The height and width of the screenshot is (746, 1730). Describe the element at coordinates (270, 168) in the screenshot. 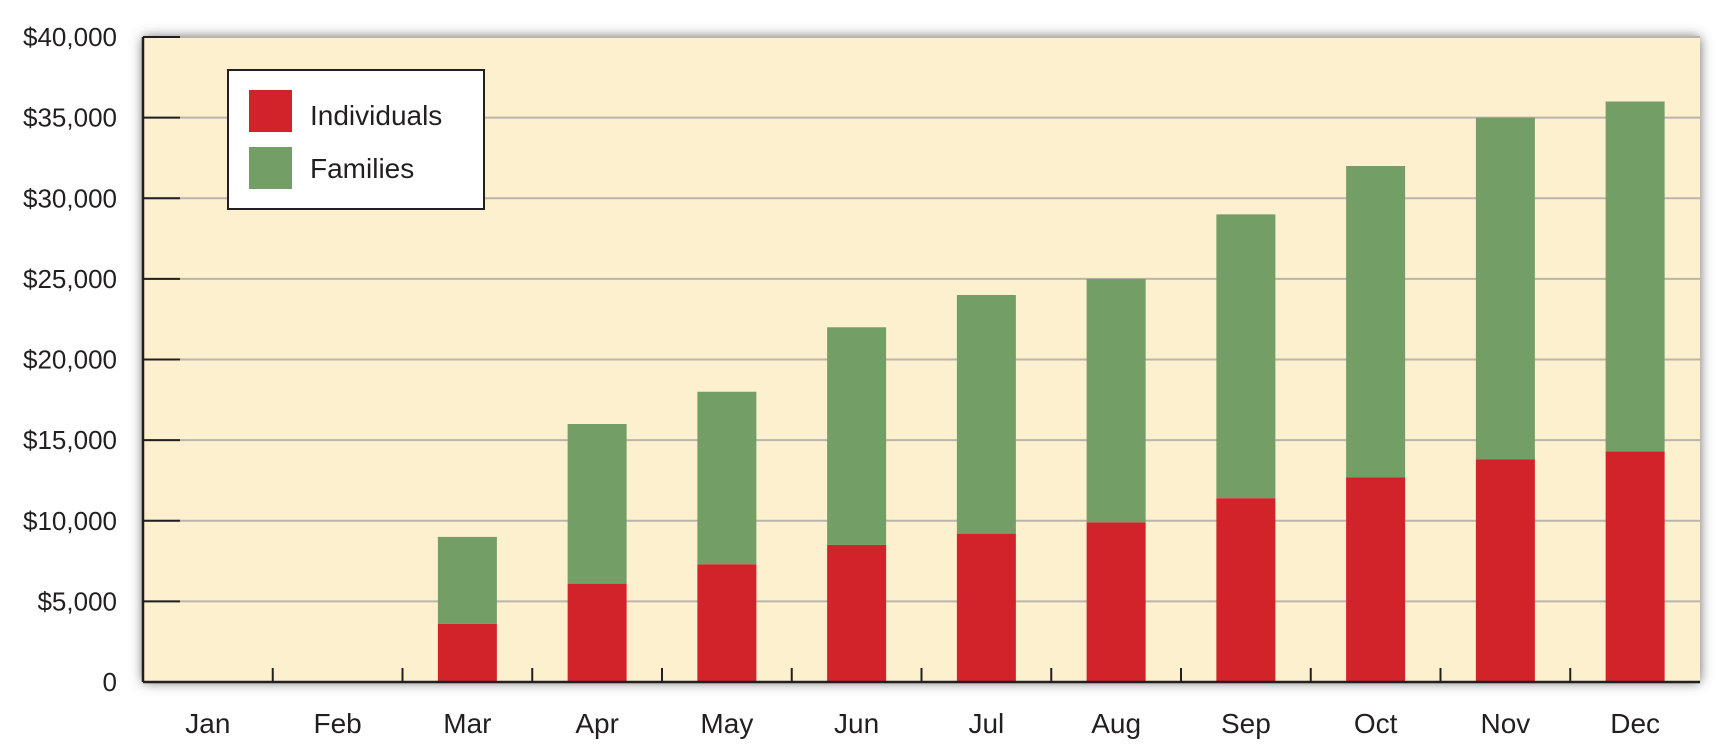

I see `legend-swatch-families` at that location.